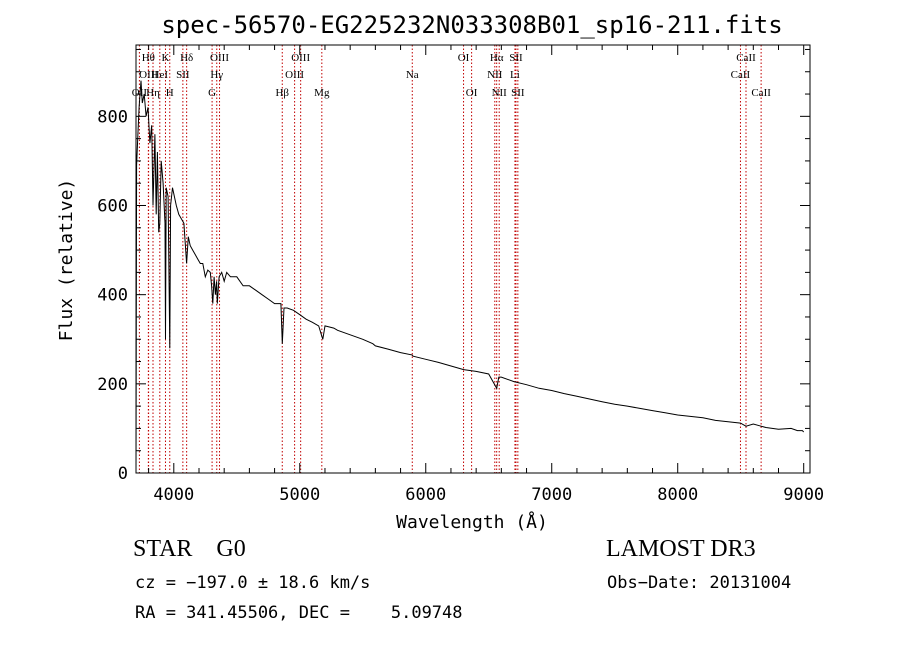 The image size is (900, 649). Describe the element at coordinates (699, 583) in the screenshot. I see `observation-date: Obs−Date: 20131004` at that location.